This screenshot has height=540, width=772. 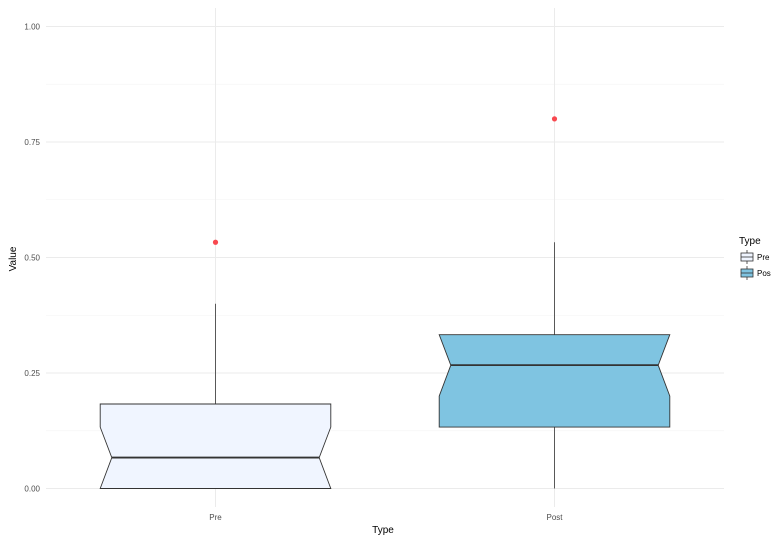 I want to click on x-axis-title: Type, so click(x=383, y=530).